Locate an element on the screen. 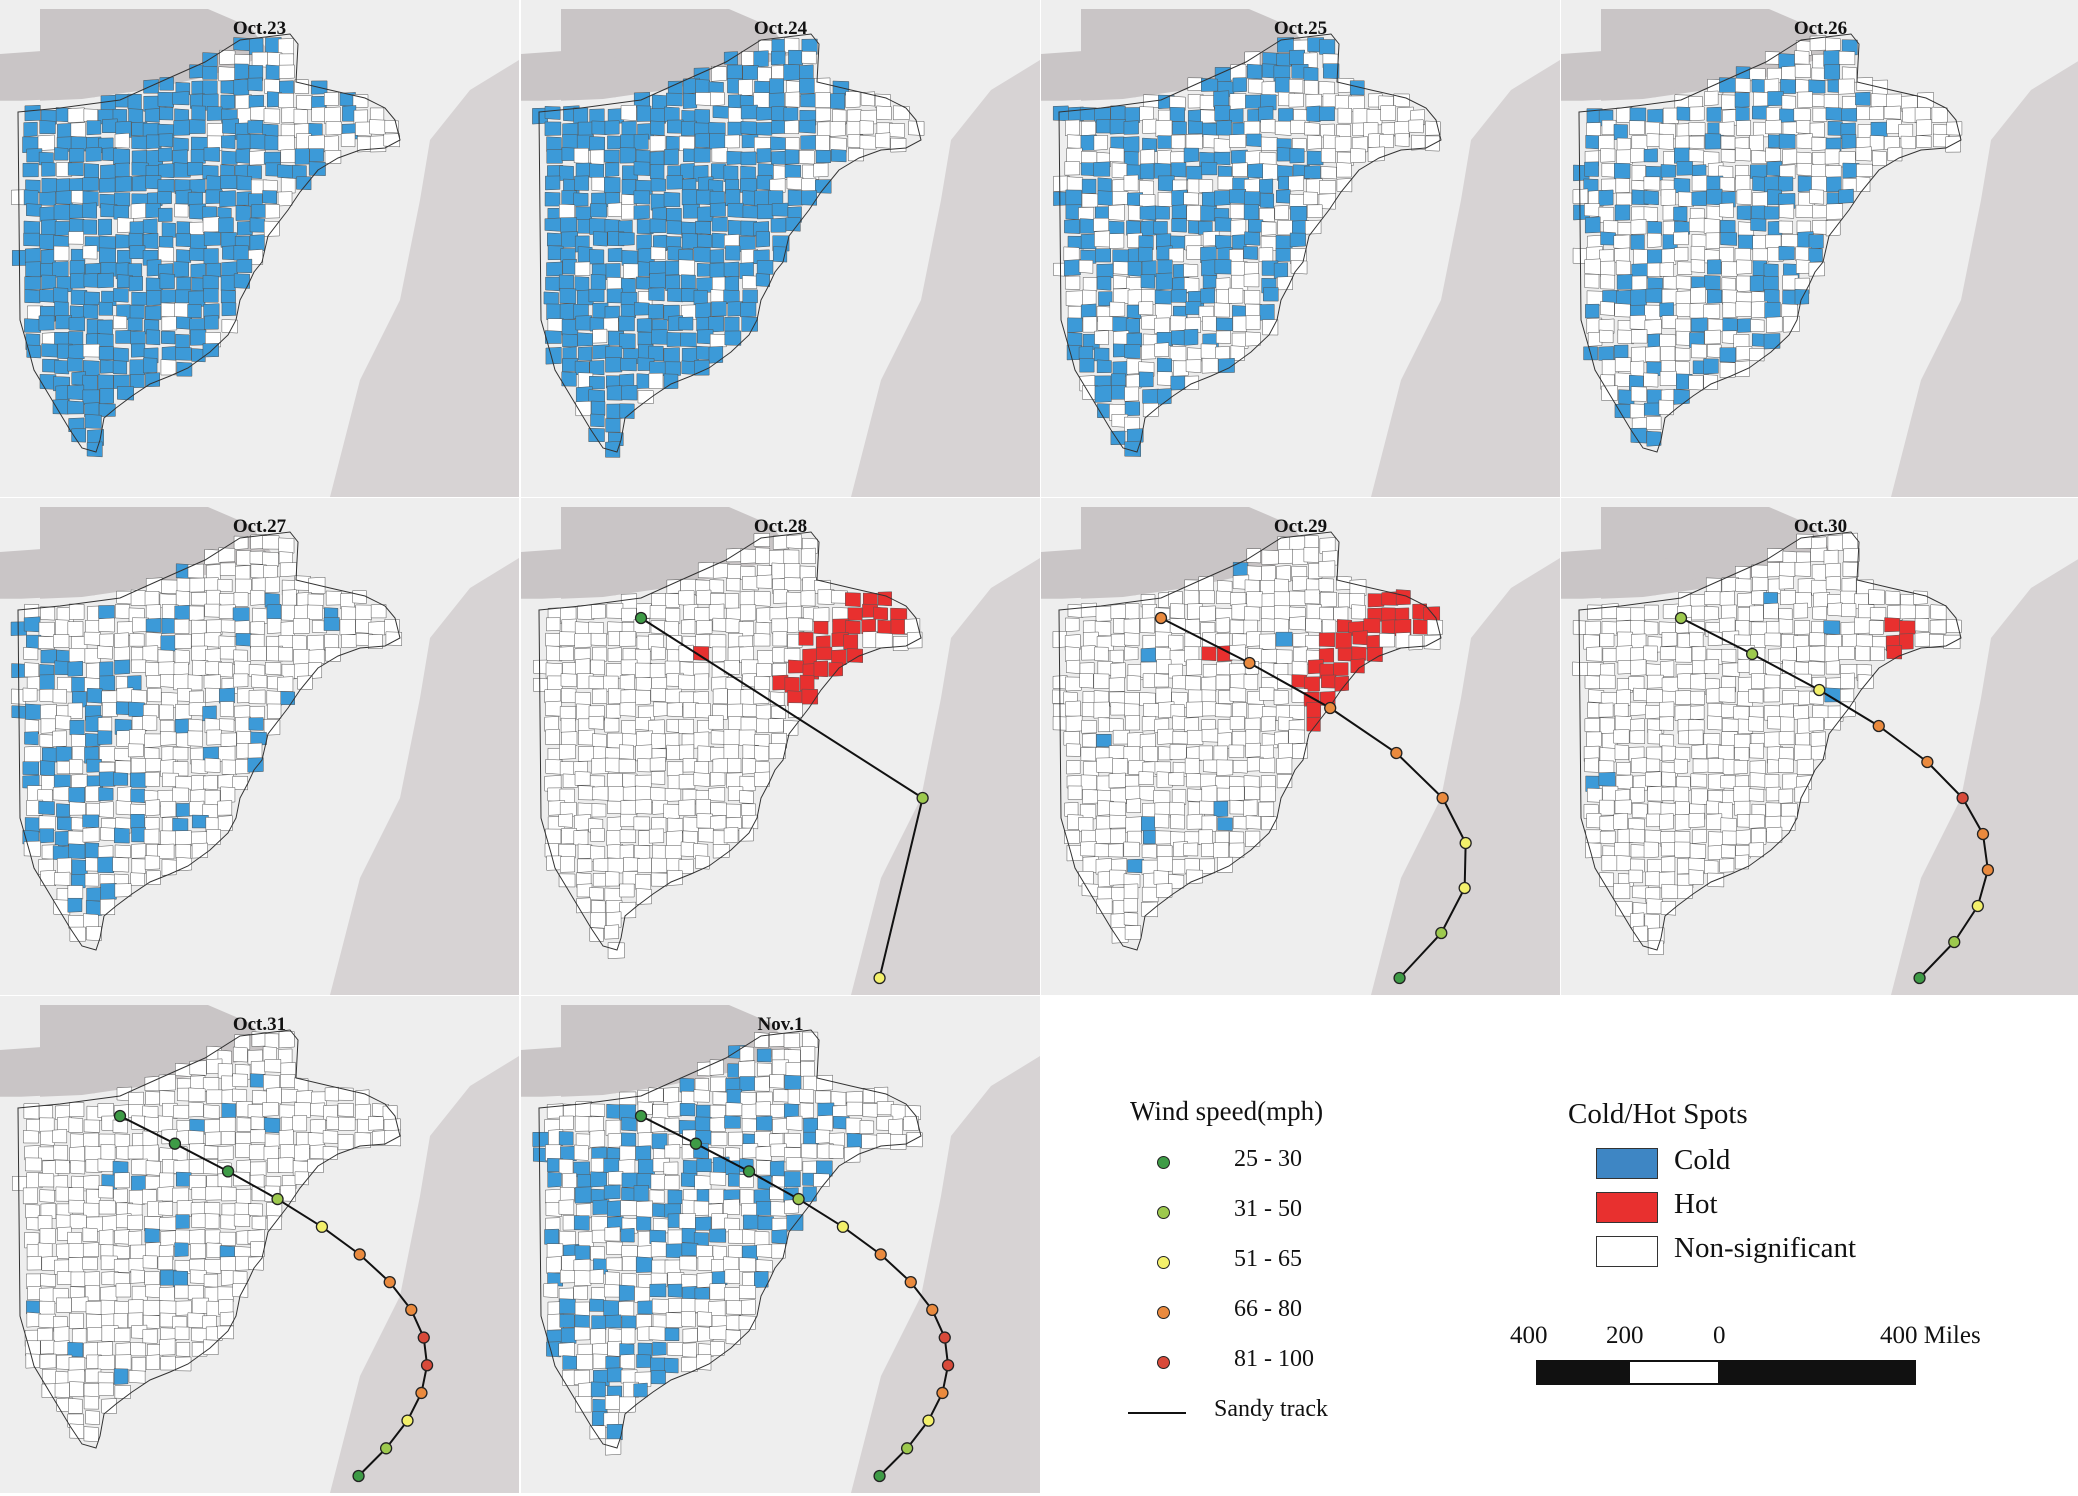 The height and width of the screenshot is (1496, 2078). spot-legend-label: Non-significant is located at coordinates (1765, 1248).